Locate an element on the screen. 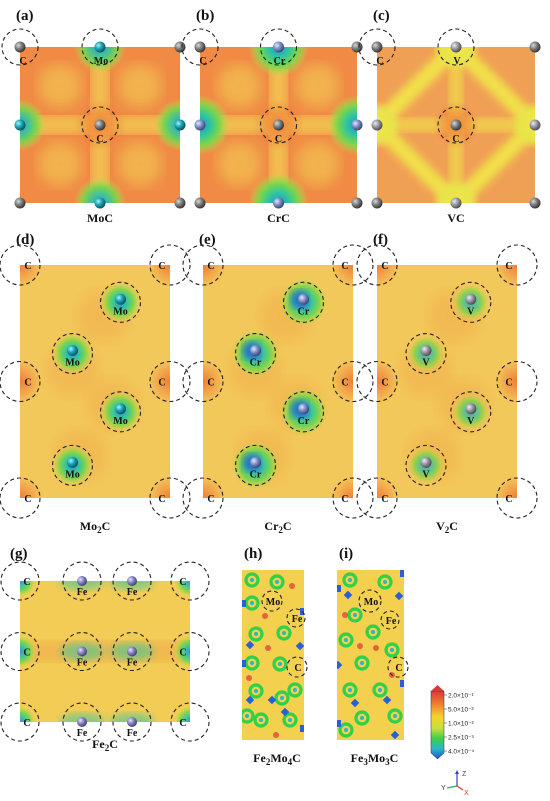  site-label: C is located at coordinates (398, 668).